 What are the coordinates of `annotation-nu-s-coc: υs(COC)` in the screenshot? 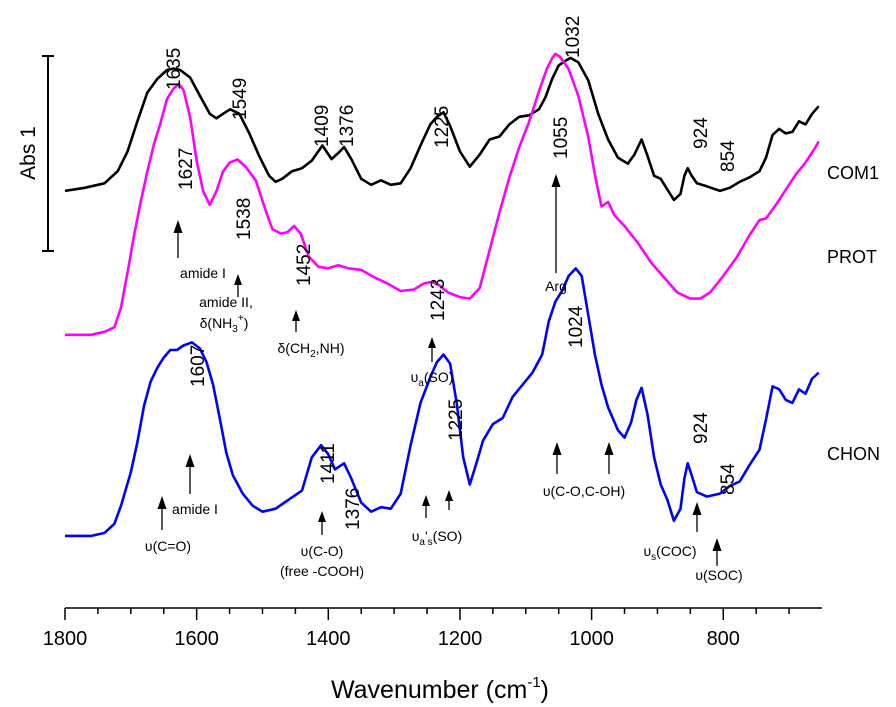 It's located at (669, 553).